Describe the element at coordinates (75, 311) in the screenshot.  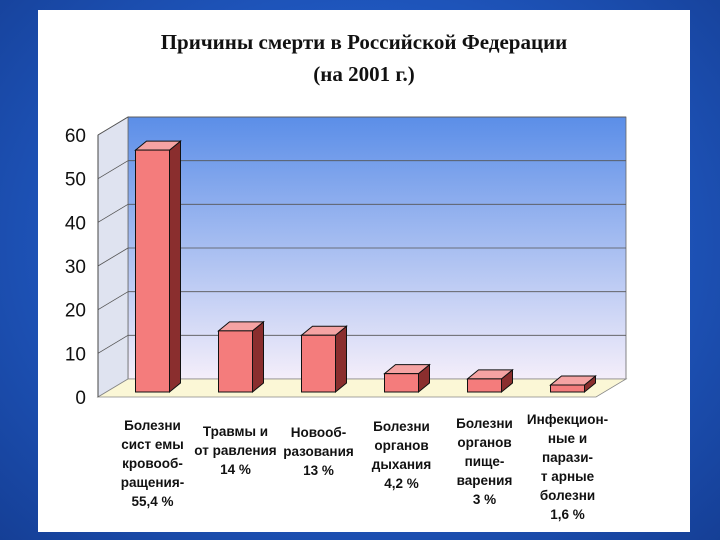
I see `y-tick-label: 20` at that location.